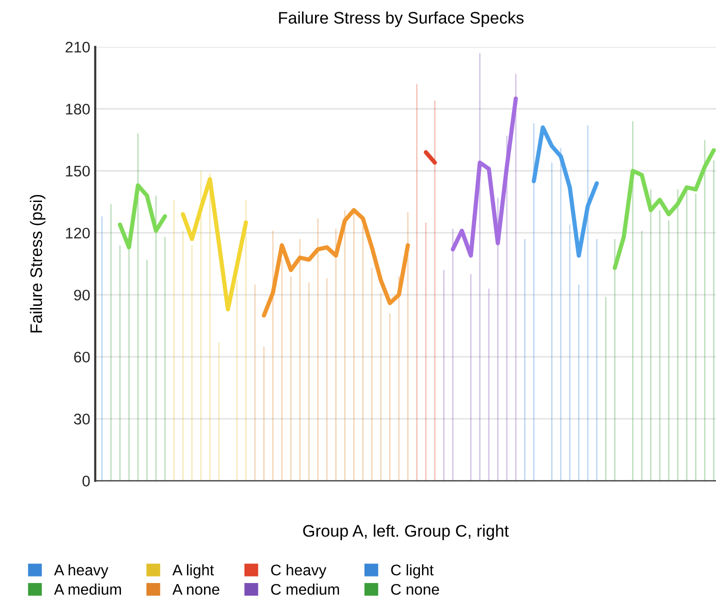 This screenshot has height=601, width=716. What do you see at coordinates (78, 47) in the screenshot?
I see `y-tick-label: 210` at bounding box center [78, 47].